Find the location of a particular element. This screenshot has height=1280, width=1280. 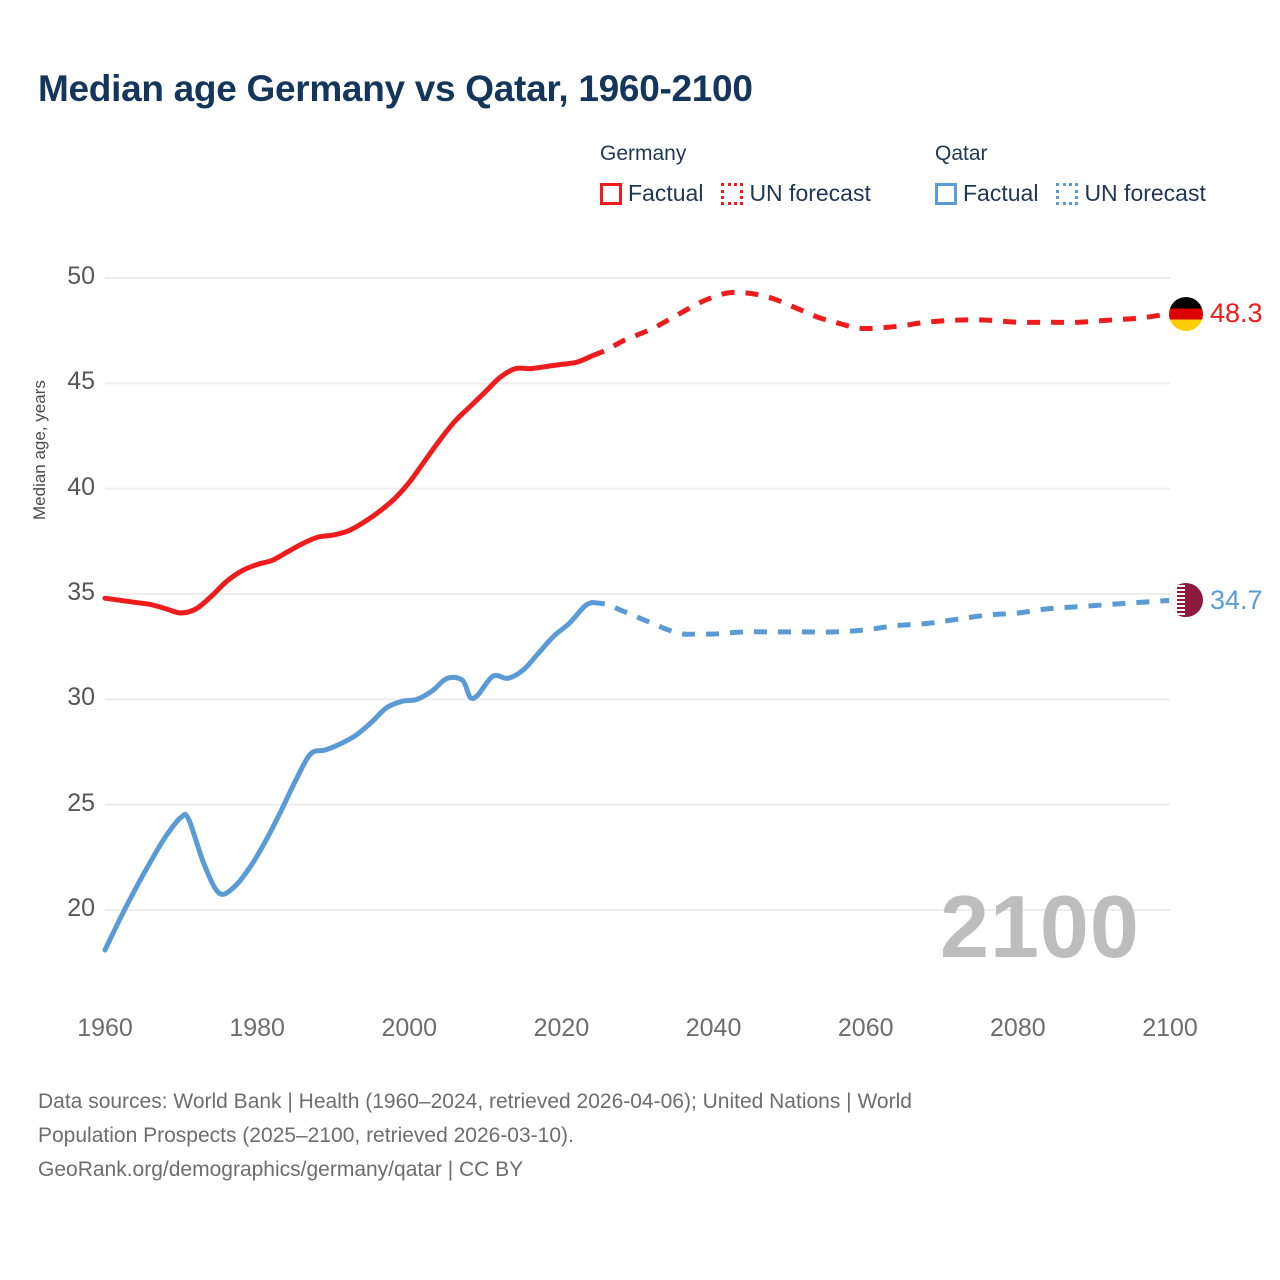

y-axis-tick-label: 50 is located at coordinates (81, 276).